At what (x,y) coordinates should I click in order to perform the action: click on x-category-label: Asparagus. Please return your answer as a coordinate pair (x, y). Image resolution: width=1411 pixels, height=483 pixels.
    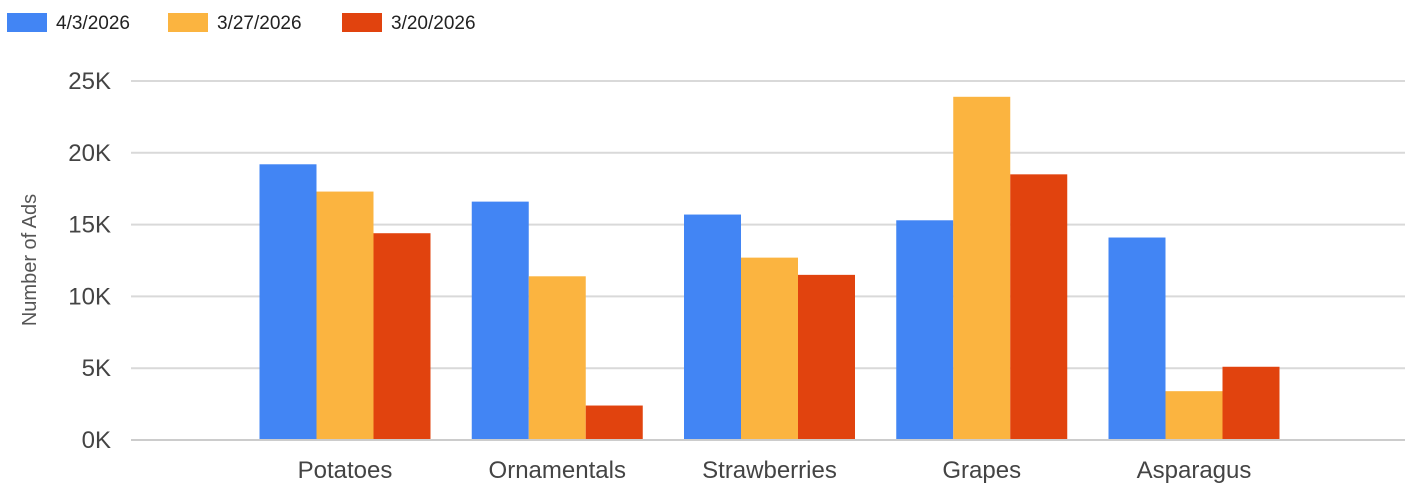
    Looking at the image, I should click on (1194, 470).